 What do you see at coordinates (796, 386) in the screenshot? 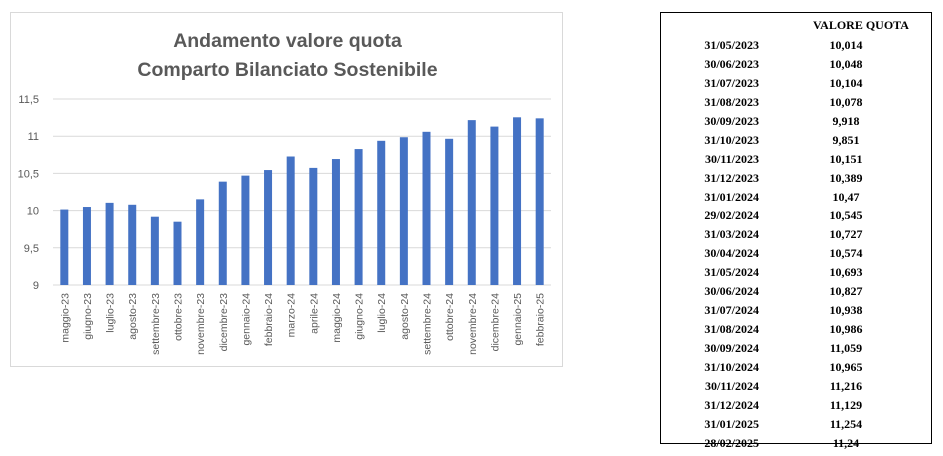
I see `table-row: 30/11/2024 11,216` at bounding box center [796, 386].